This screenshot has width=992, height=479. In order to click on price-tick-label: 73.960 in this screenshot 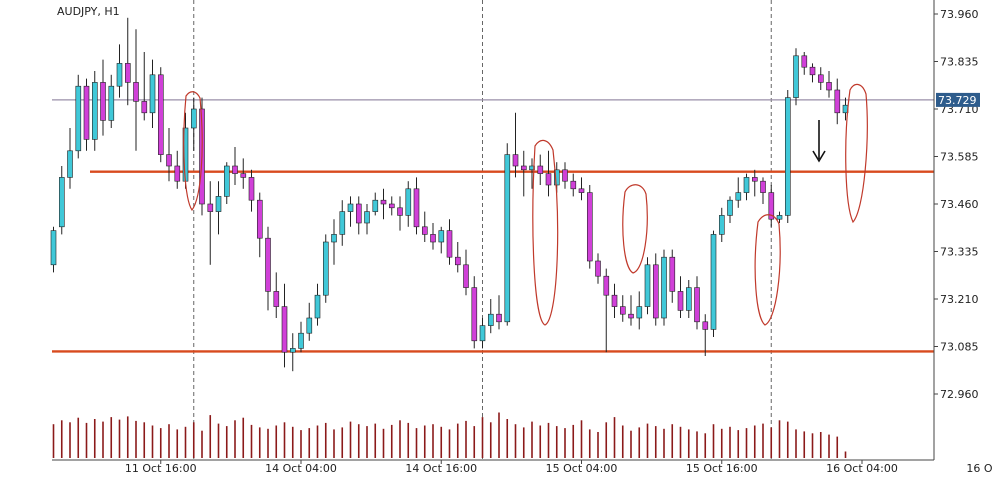, I will do `click(959, 14)`.